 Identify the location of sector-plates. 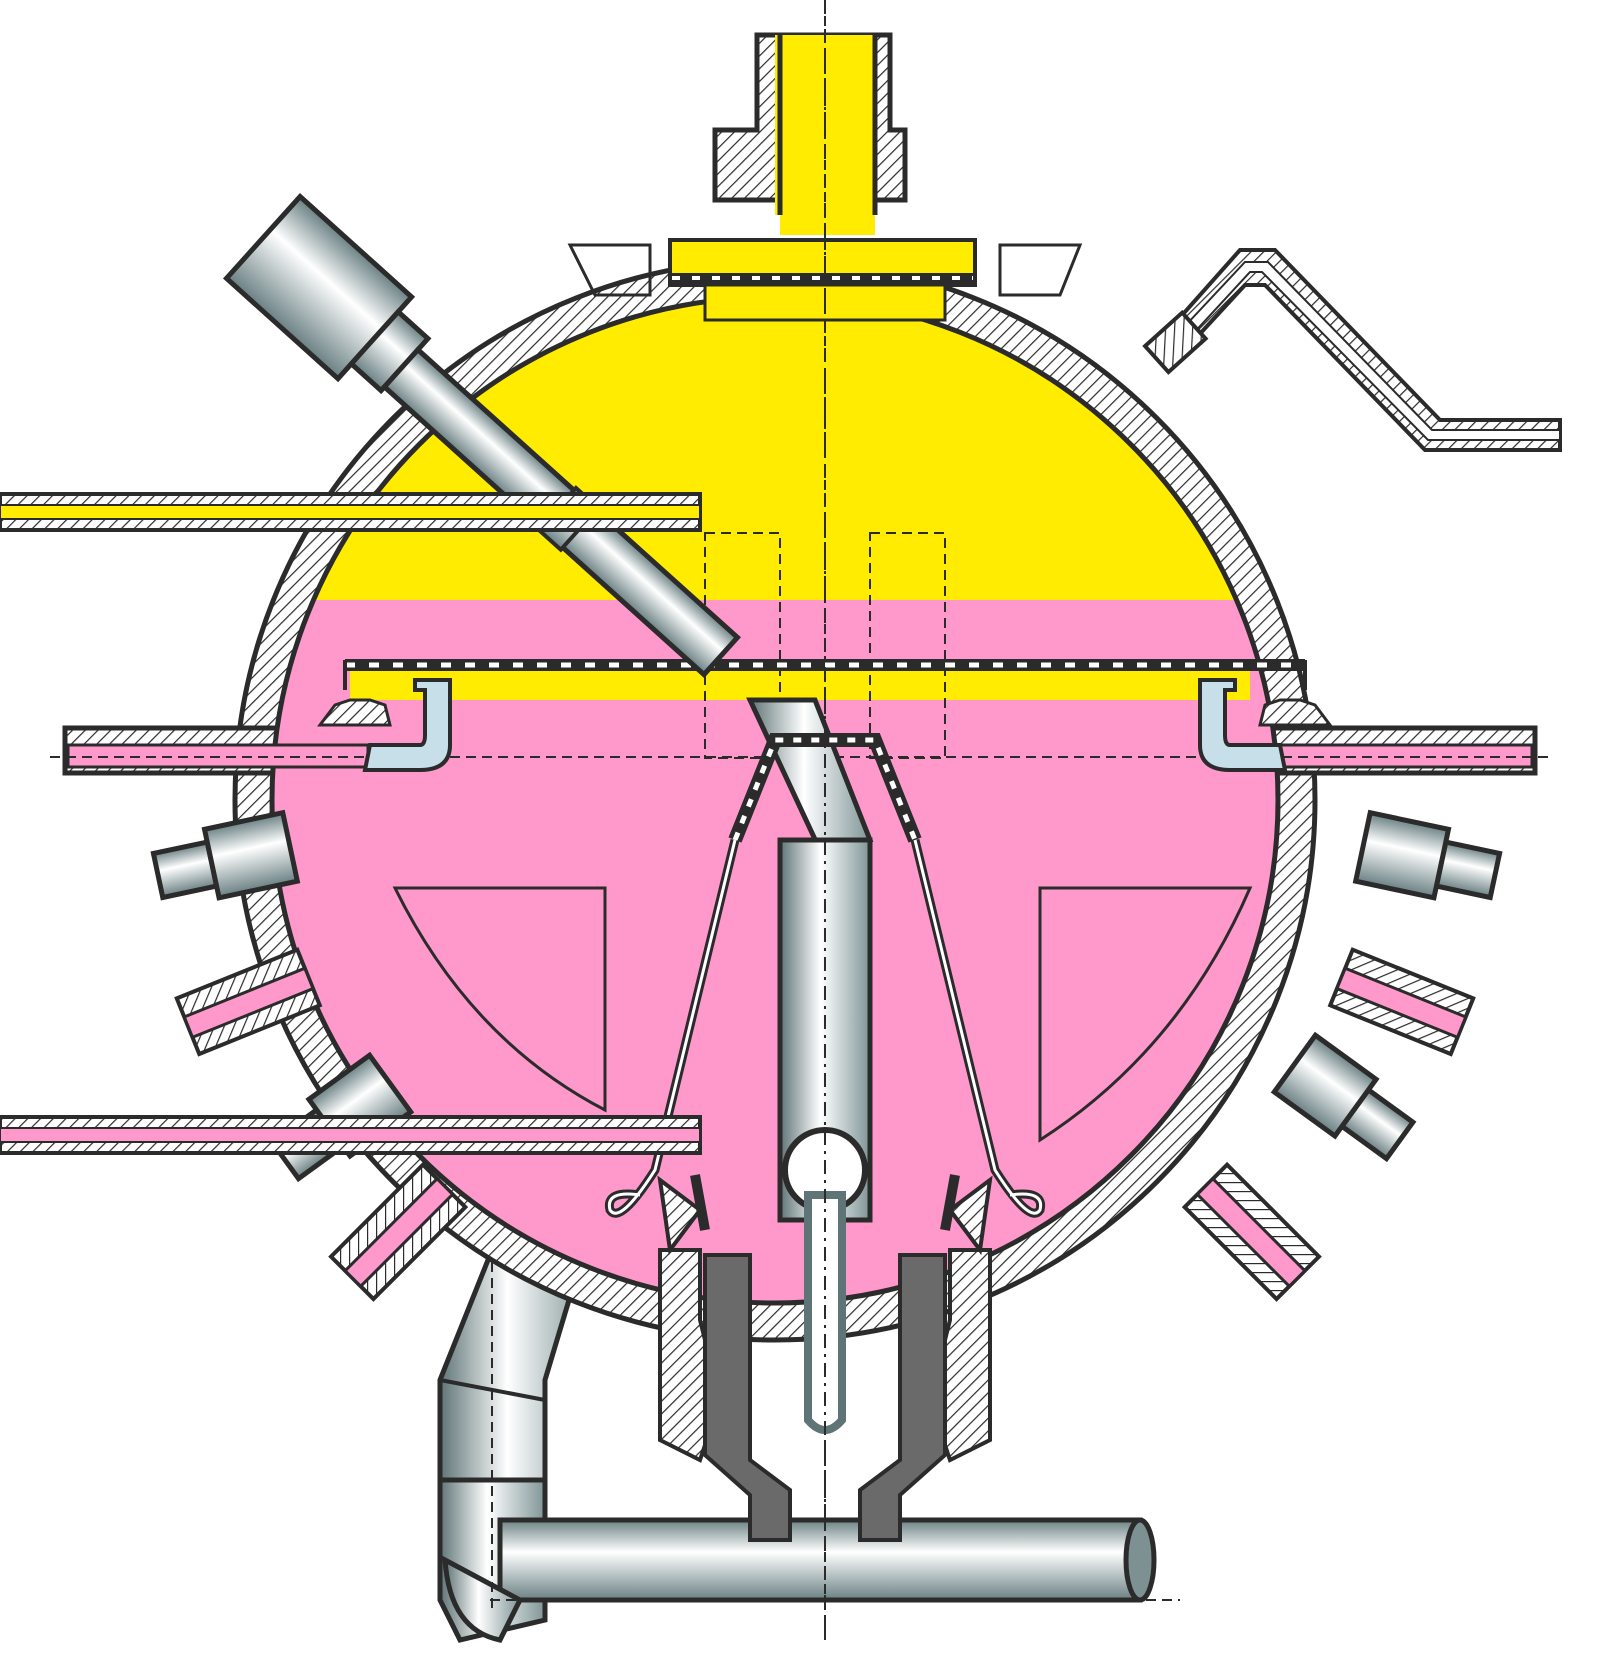
(822, 1014).